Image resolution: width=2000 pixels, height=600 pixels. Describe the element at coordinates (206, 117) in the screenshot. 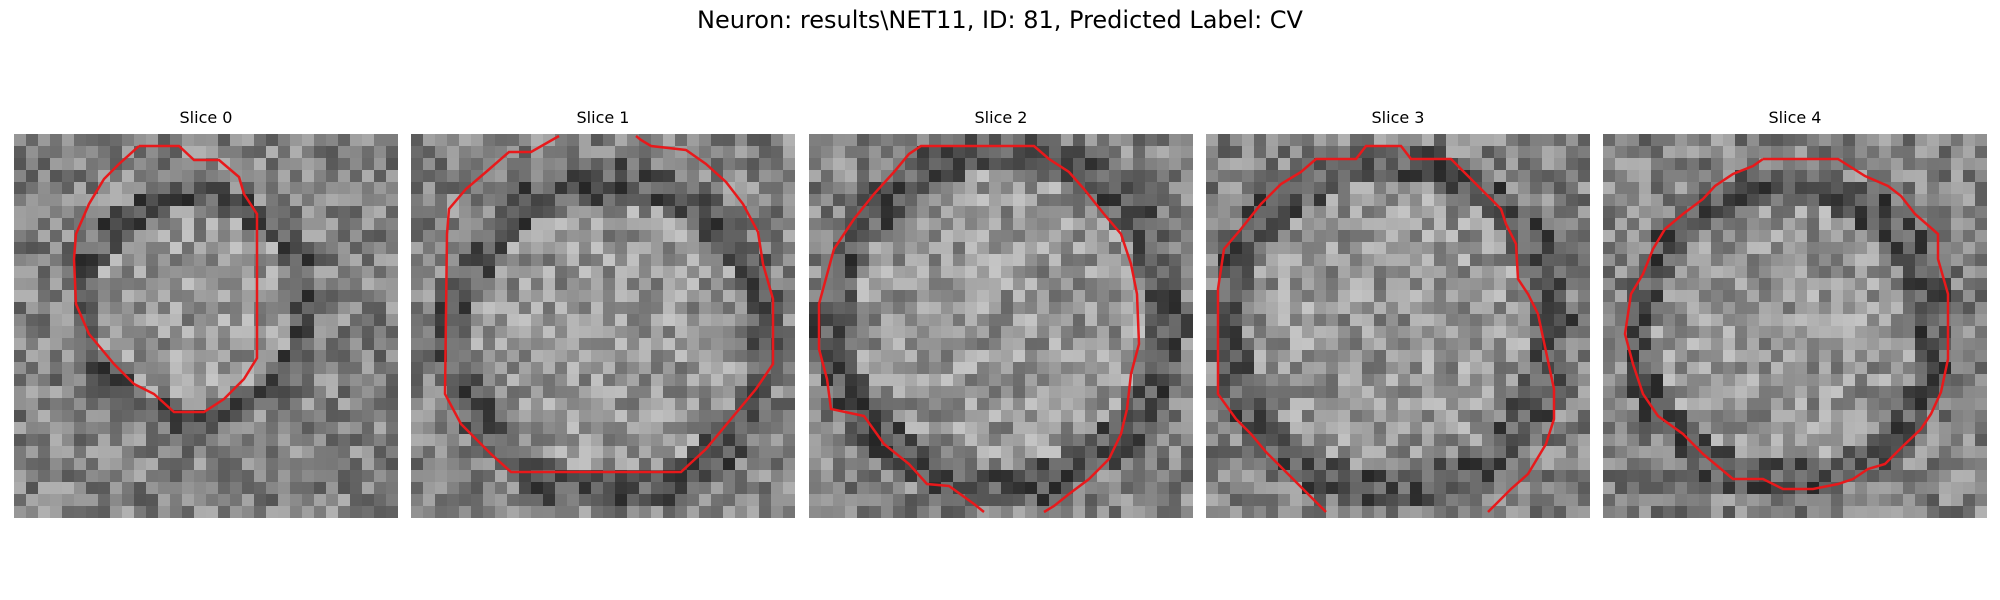

I see `slice-title: Slice 0` at that location.